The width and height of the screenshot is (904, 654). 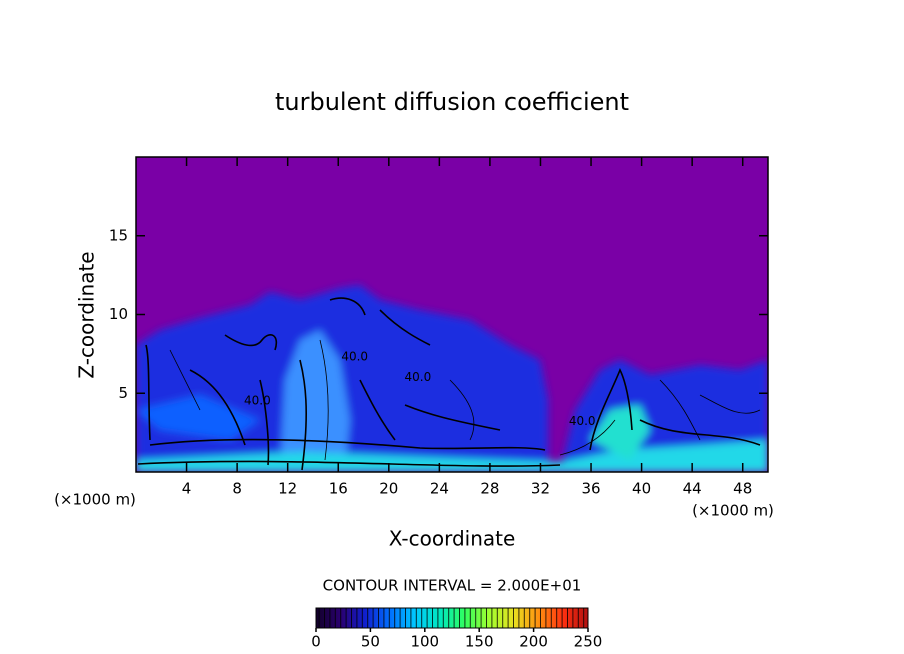 I want to click on chart-title: turbulent diffusion coefficient, so click(x=452, y=102).